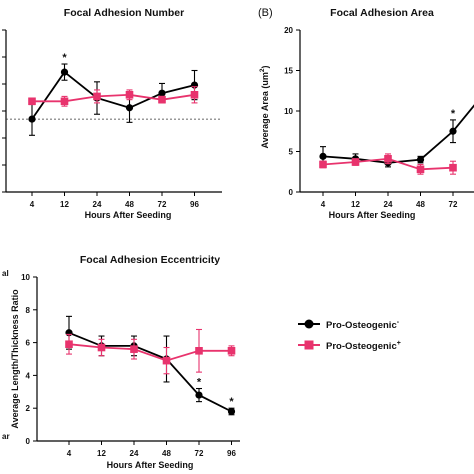 This screenshot has height=474, width=474. I want to click on legend: Pro-Osteogenic- Pro-Osteogenic+, so click(349, 335).